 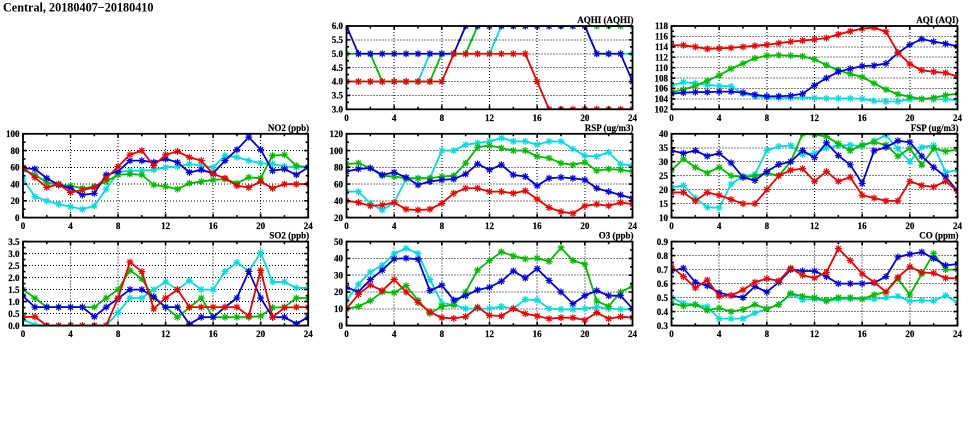 I want to click on svg-text: 108, so click(x=662, y=78).